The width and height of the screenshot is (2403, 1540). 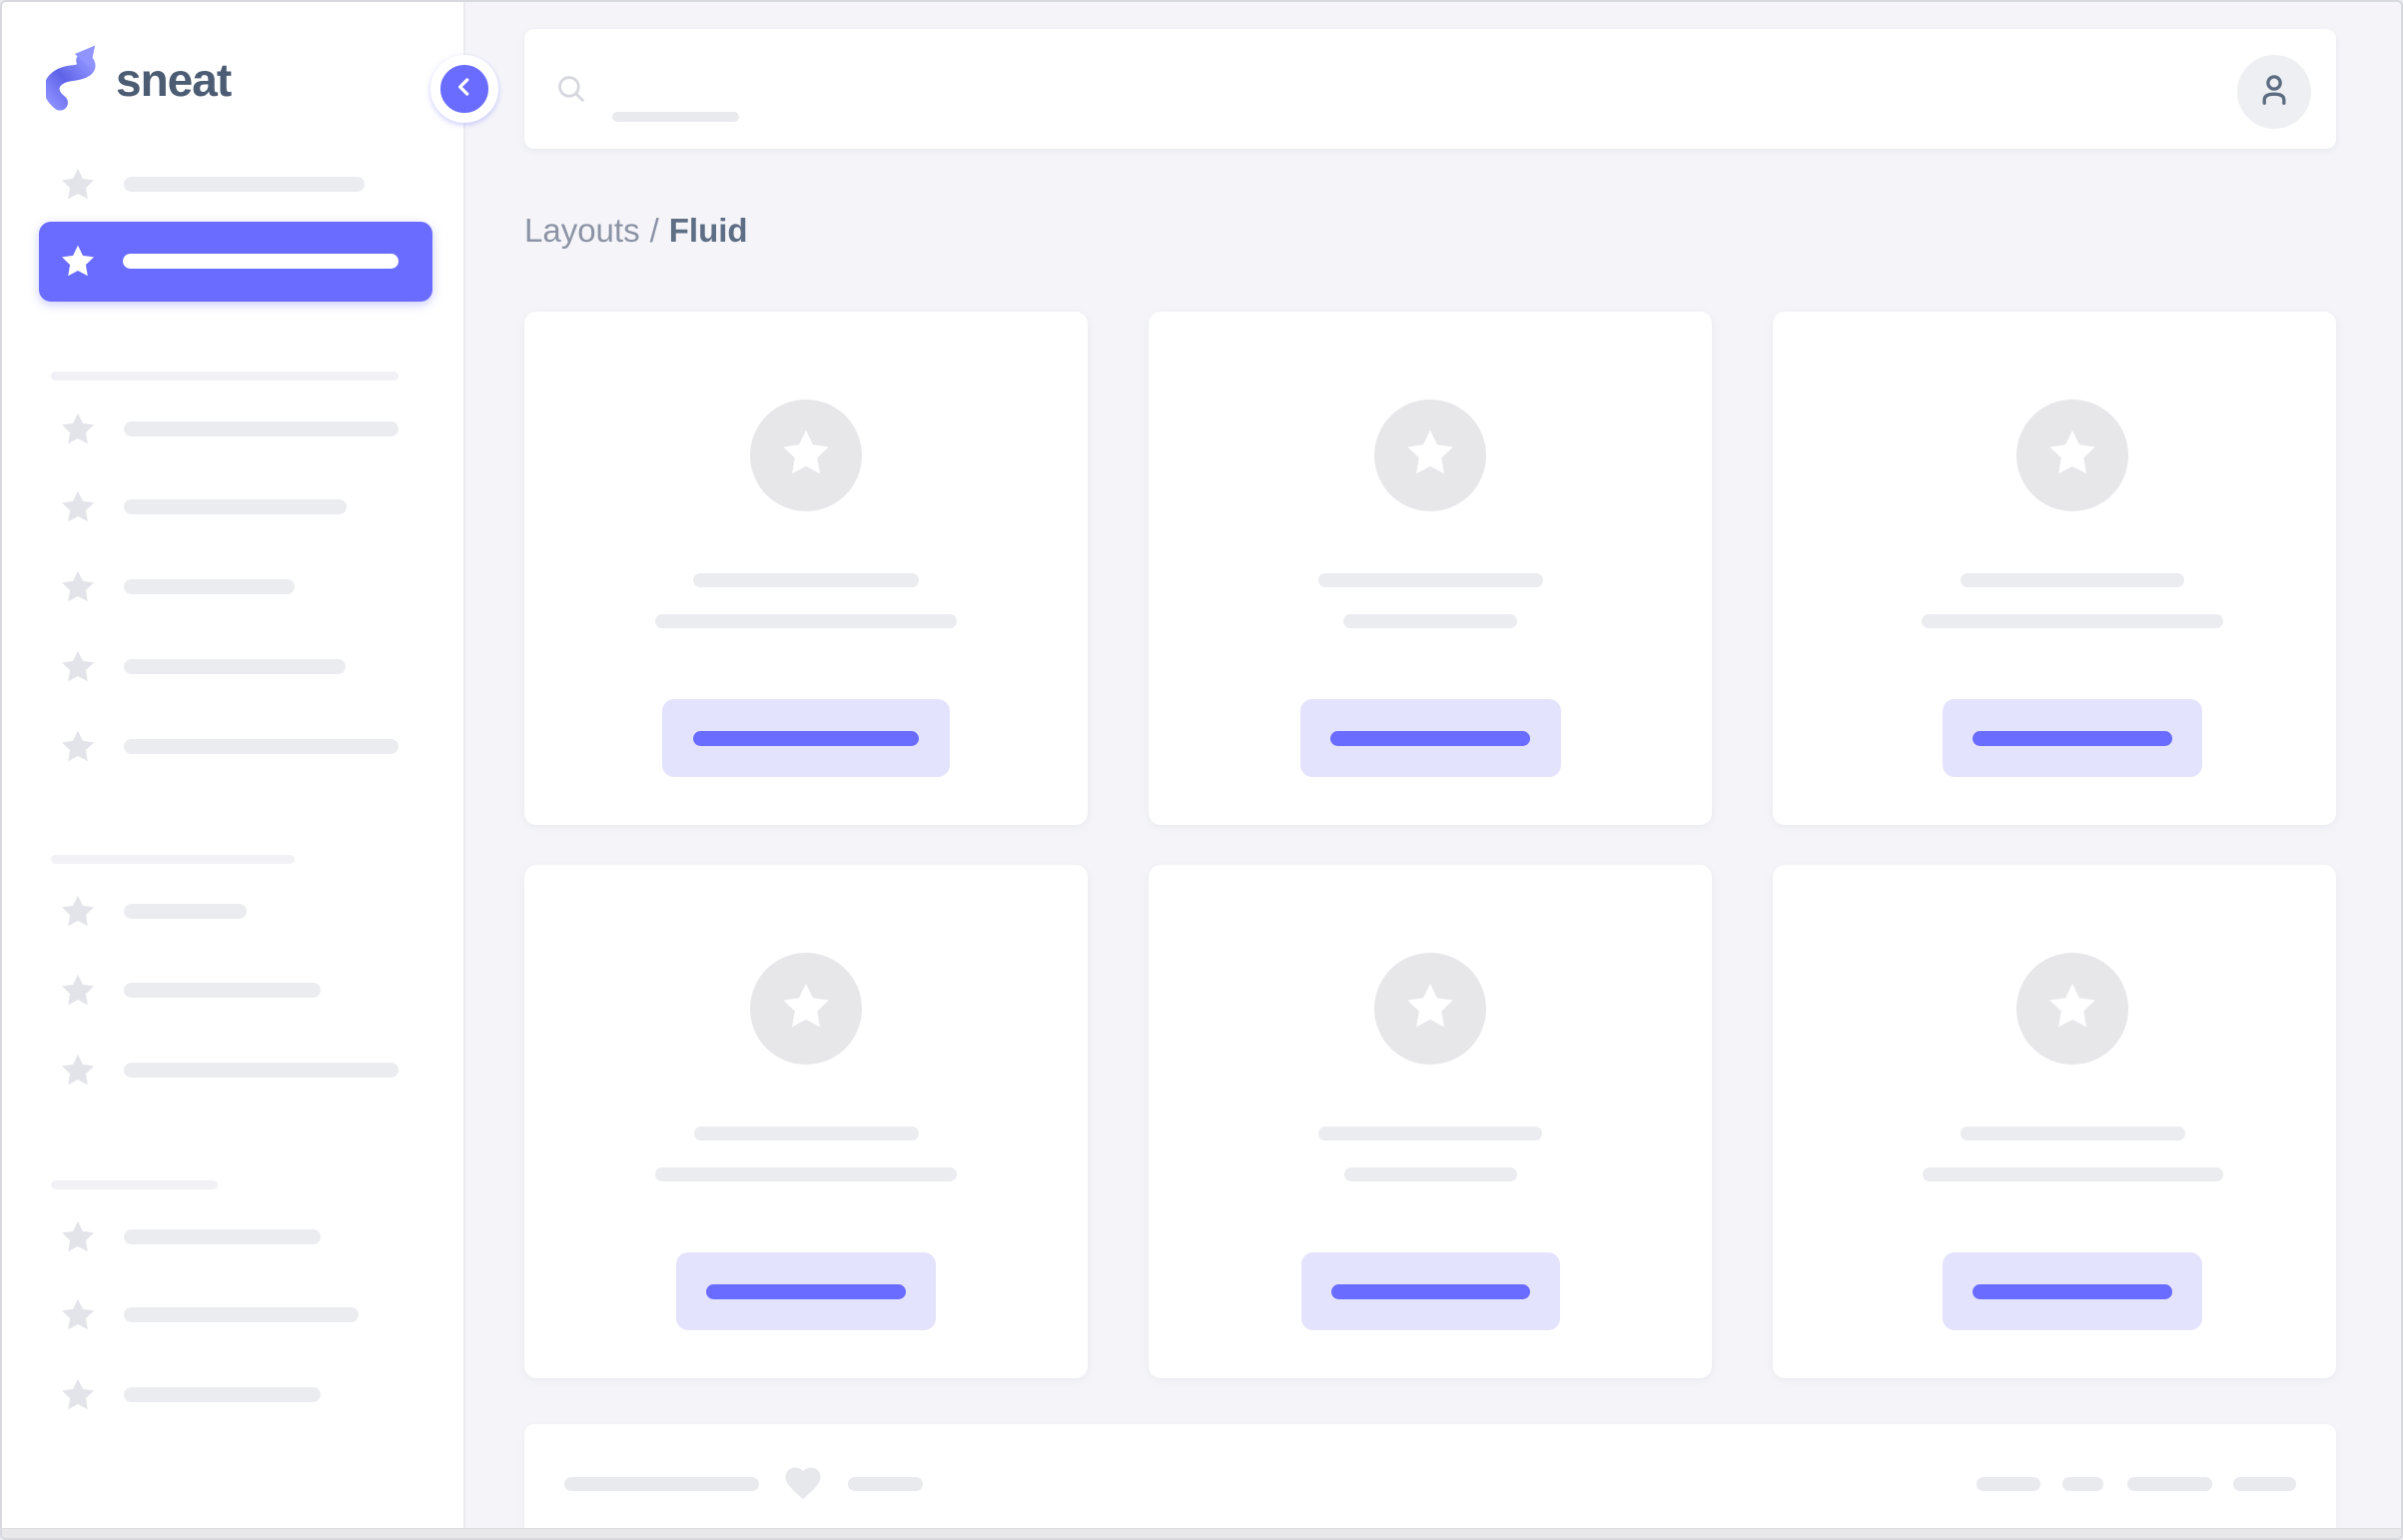 I want to click on topbar, so click(x=1430, y=89).